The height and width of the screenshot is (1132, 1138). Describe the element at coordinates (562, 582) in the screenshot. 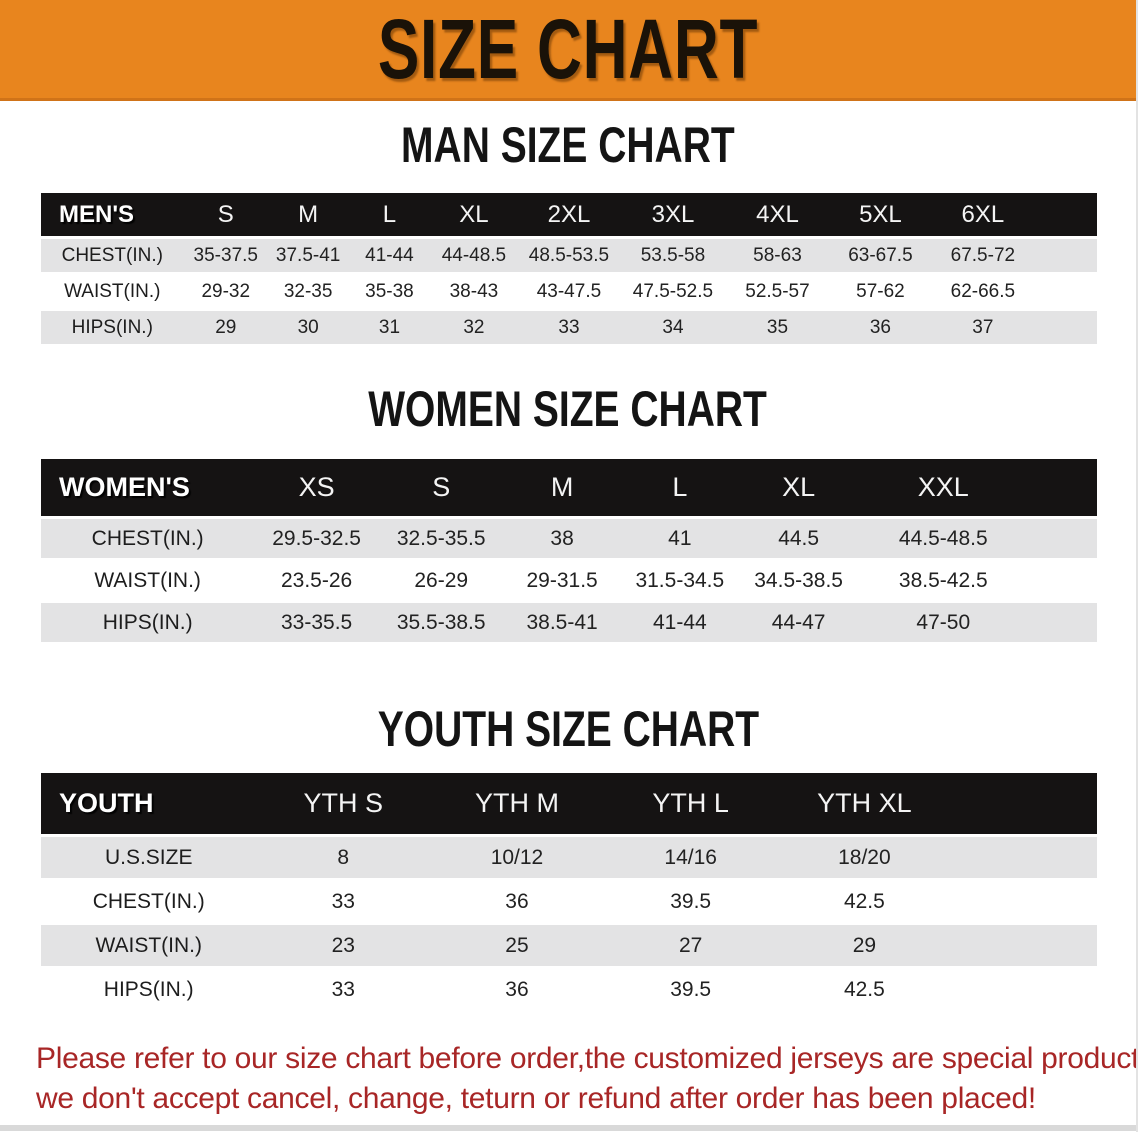

I see `size-cell: 29-31.5` at that location.